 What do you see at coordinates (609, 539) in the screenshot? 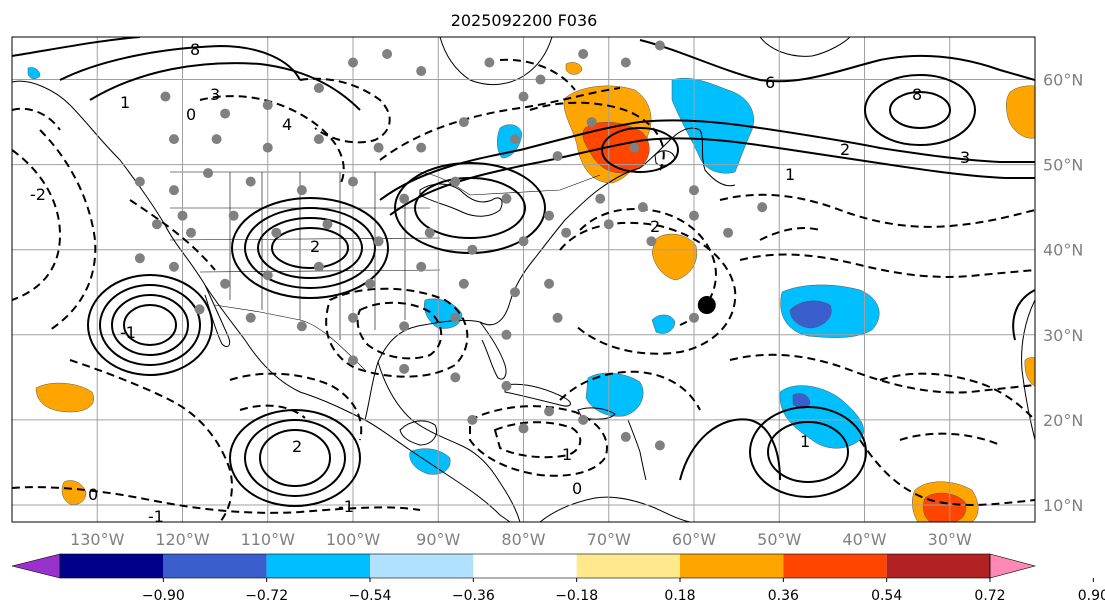
I see `longitude-label: 70°W` at bounding box center [609, 539].